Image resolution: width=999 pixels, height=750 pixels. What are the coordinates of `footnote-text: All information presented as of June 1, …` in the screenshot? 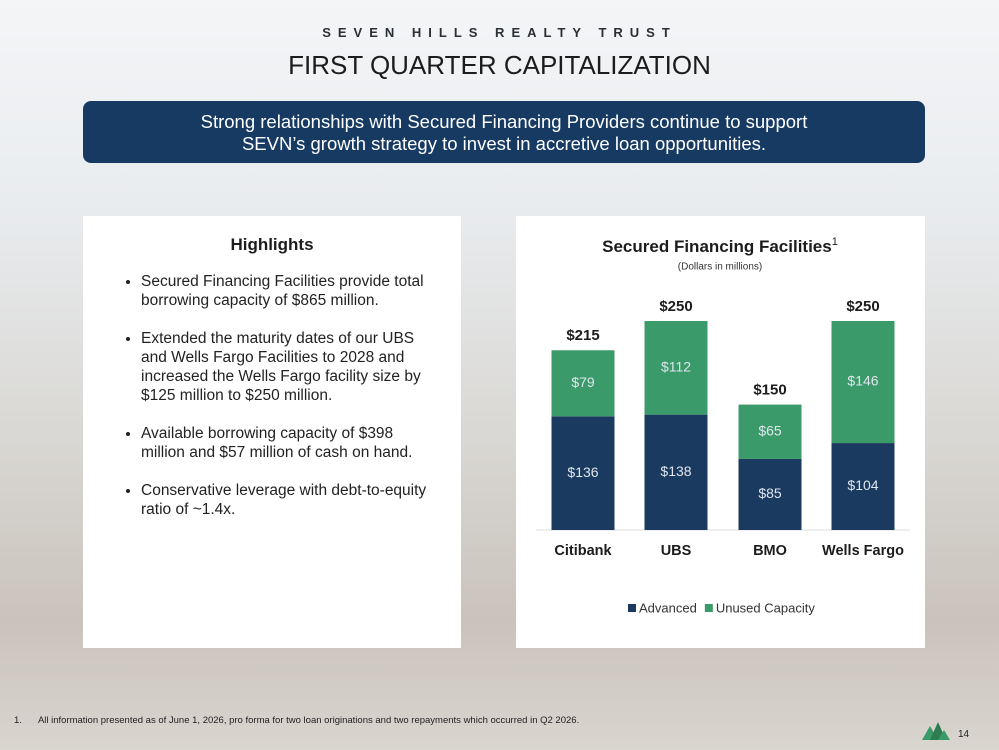 It's located at (308, 720).